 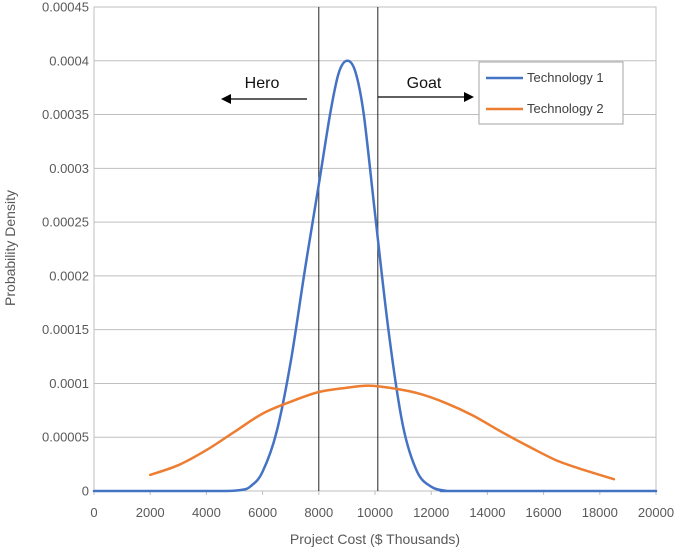 I want to click on x-tick-label: 10000, so click(x=375, y=512).